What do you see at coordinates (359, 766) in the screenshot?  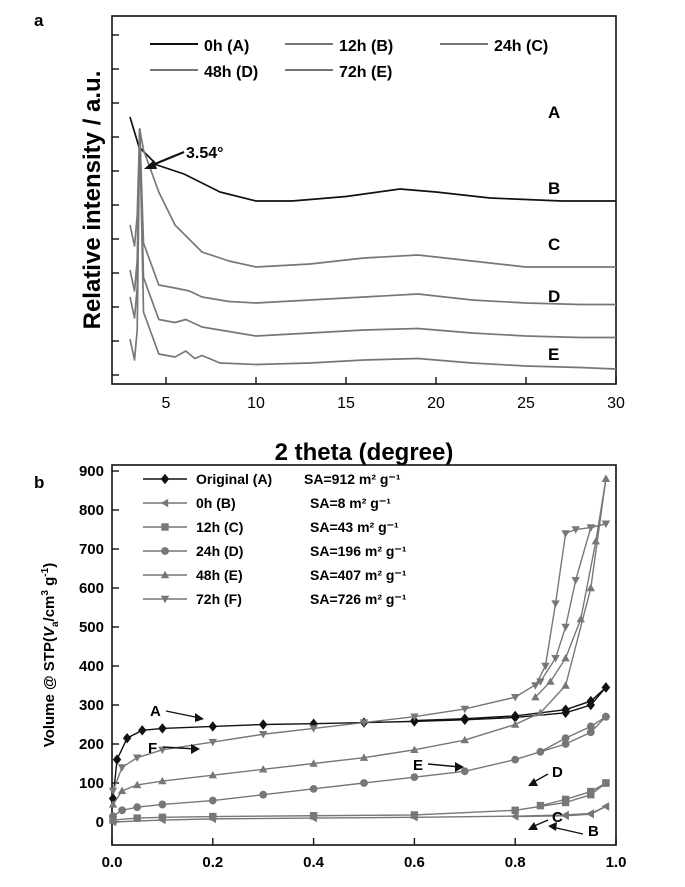 I see `isotherm-D-adsorption` at bounding box center [359, 766].